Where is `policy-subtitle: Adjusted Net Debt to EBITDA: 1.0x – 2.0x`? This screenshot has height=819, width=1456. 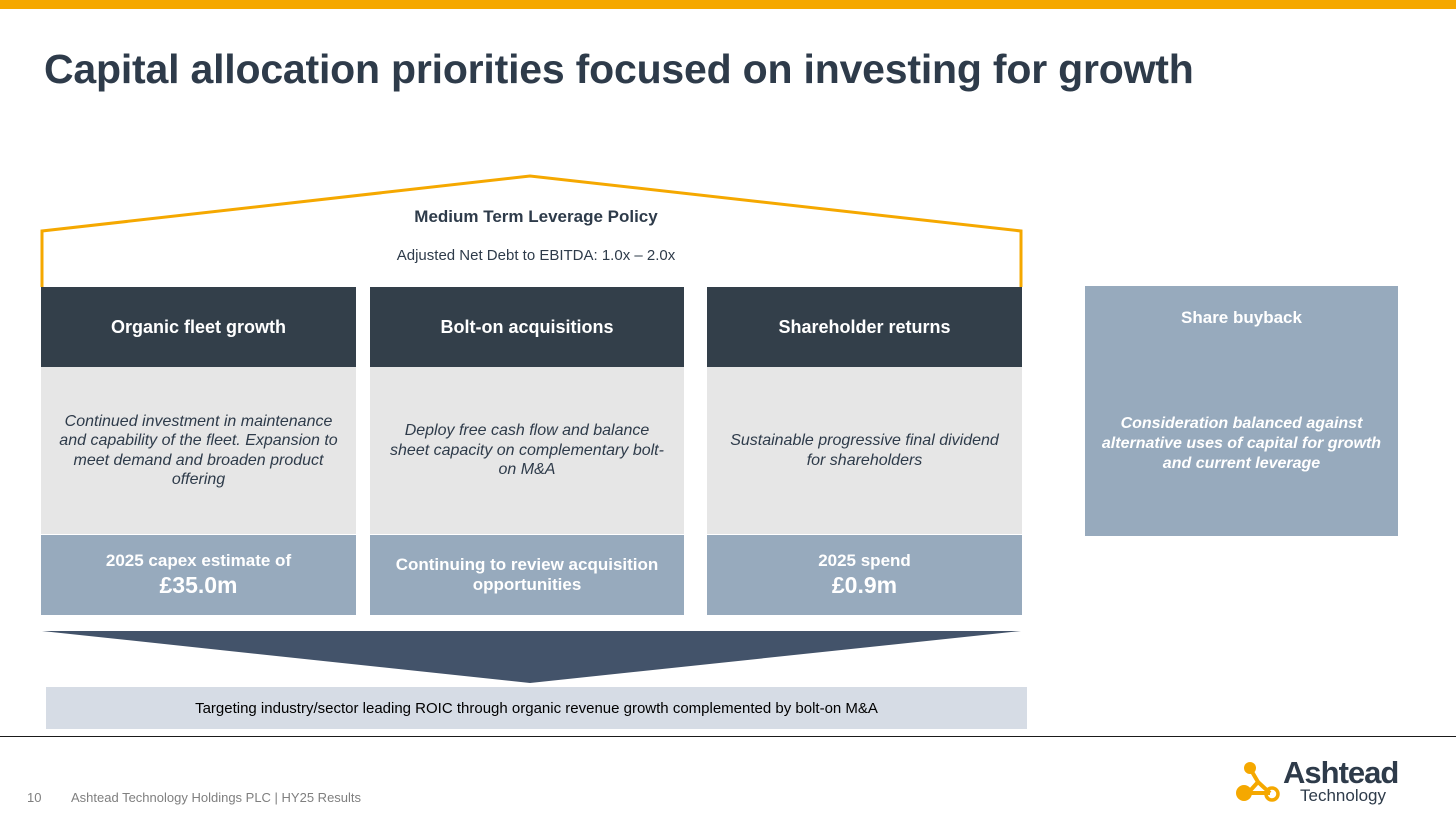 policy-subtitle: Adjusted Net Debt to EBITDA: 1.0x – 2.0x is located at coordinates (536, 255).